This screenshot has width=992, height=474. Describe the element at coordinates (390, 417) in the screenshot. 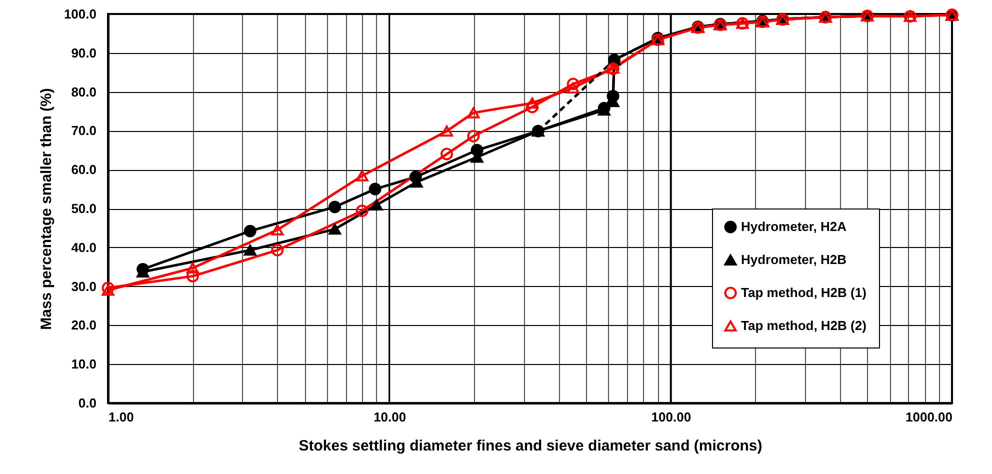

I see `x-tick-label: 10.00` at that location.